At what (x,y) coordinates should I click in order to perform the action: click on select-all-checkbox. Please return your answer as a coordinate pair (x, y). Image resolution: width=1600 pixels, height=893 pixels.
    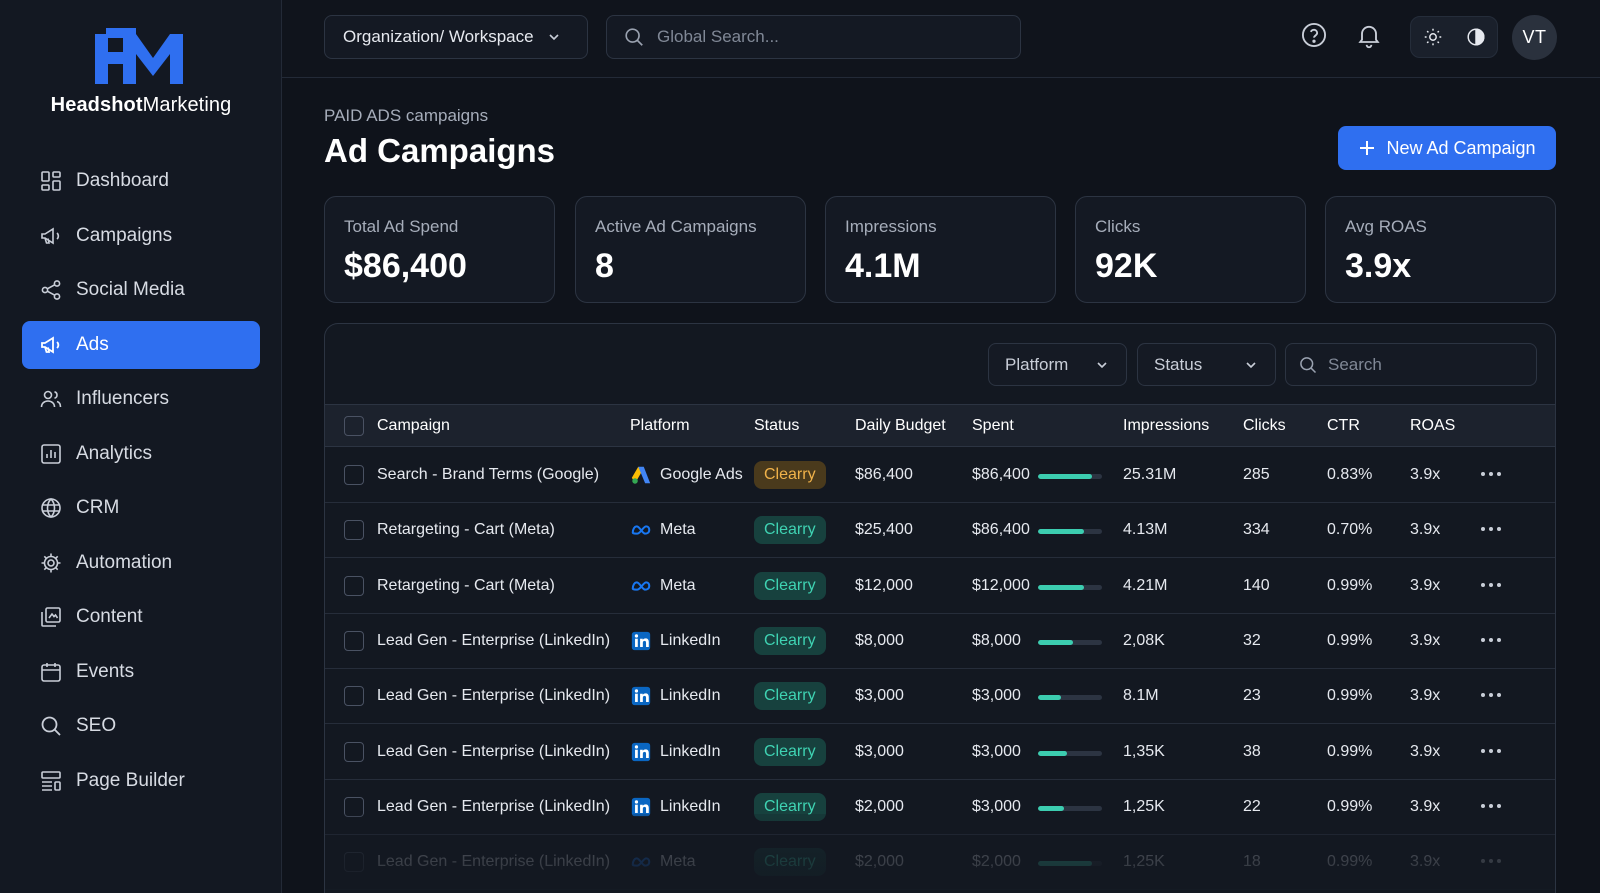
    Looking at the image, I should click on (354, 426).